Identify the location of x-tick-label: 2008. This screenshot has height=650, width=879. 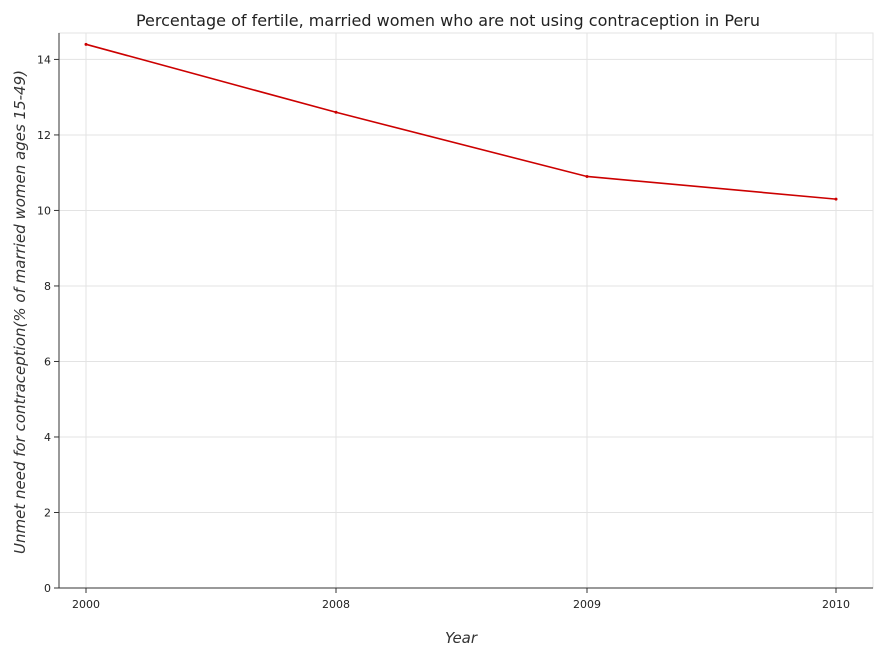
(336, 604).